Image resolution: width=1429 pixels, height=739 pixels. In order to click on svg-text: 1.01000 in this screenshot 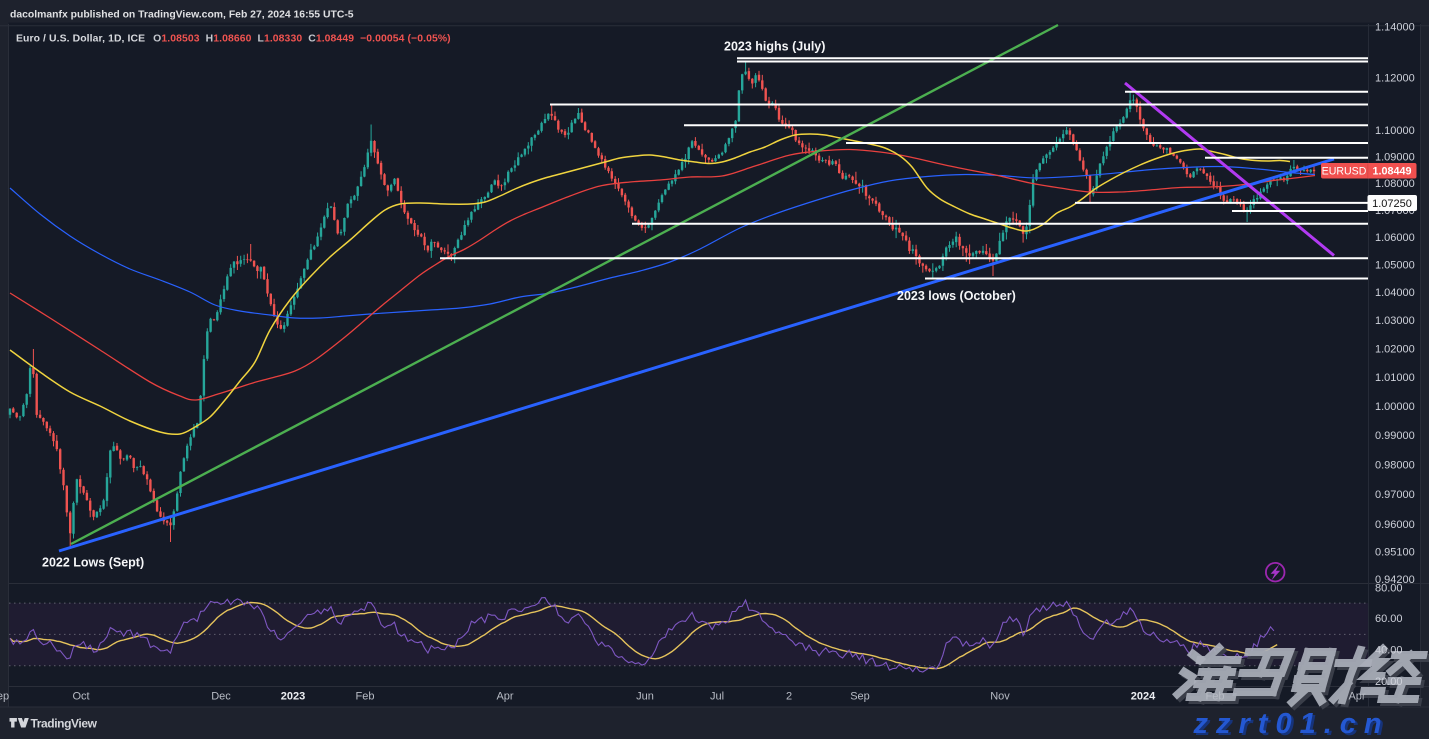, I will do `click(1395, 378)`.